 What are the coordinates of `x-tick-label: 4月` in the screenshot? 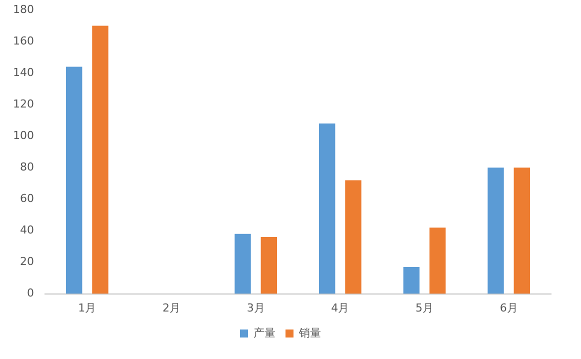 It's located at (340, 307).